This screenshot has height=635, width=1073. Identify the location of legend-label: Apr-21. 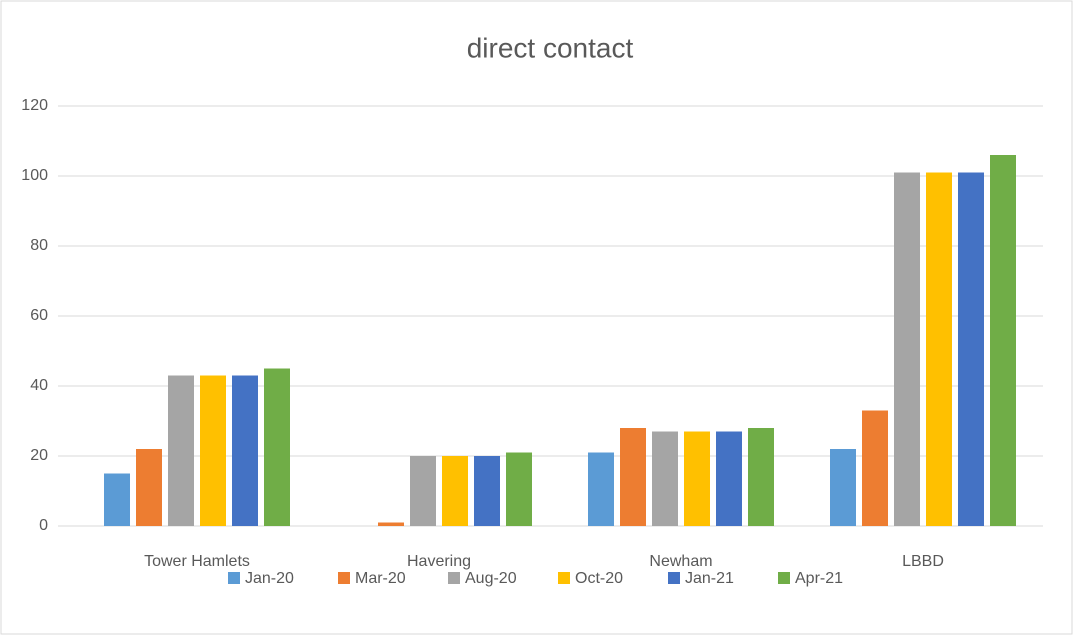
(819, 578).